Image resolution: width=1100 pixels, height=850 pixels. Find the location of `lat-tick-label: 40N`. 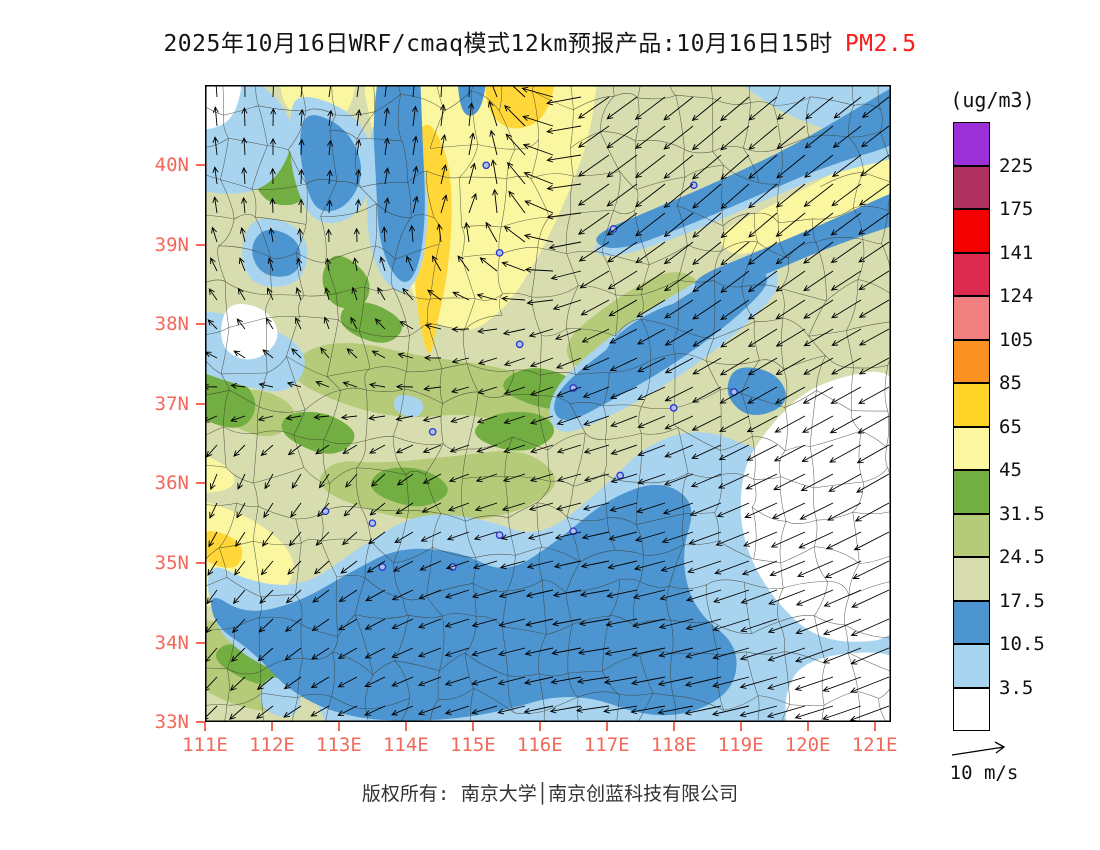

lat-tick-label: 40N is located at coordinates (171, 165).